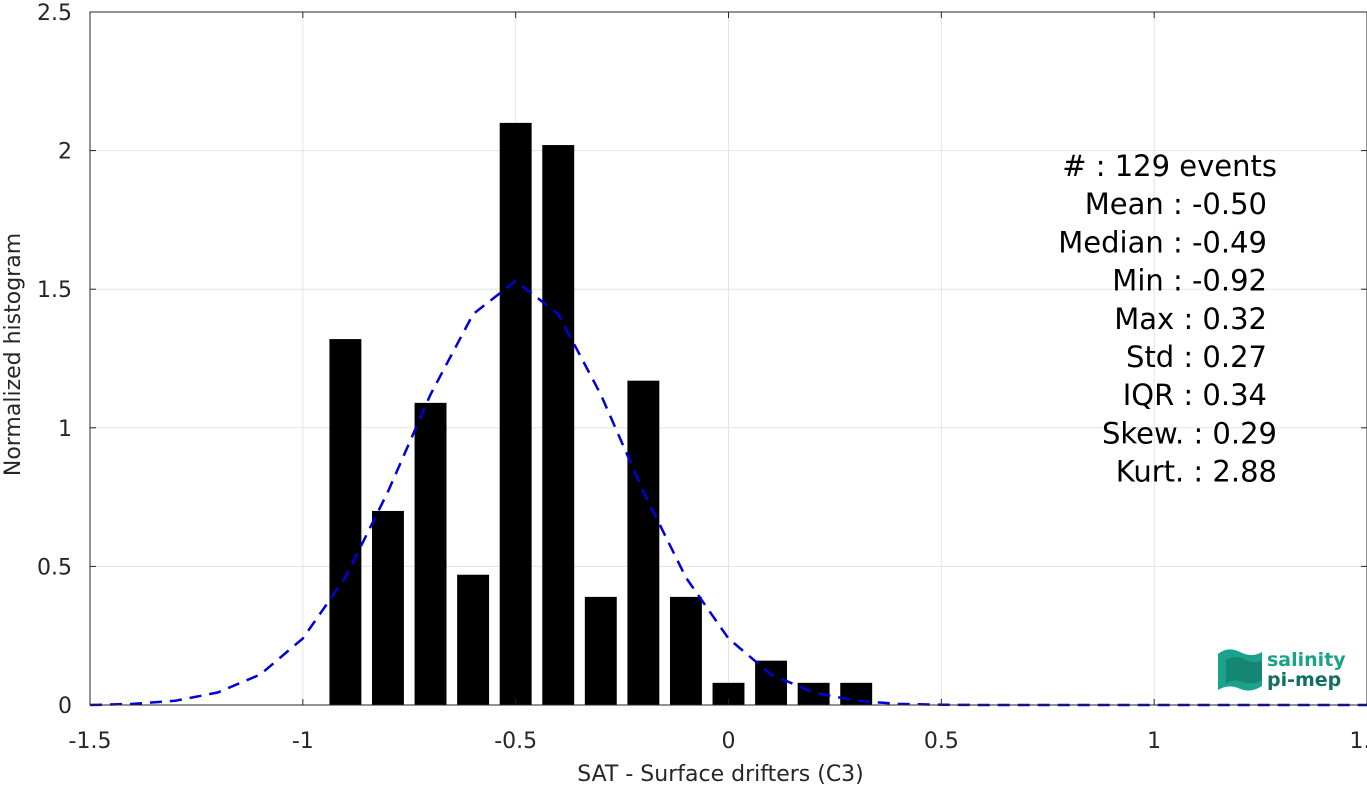  I want to click on stat-line: Max : 0.32, so click(1190, 319).